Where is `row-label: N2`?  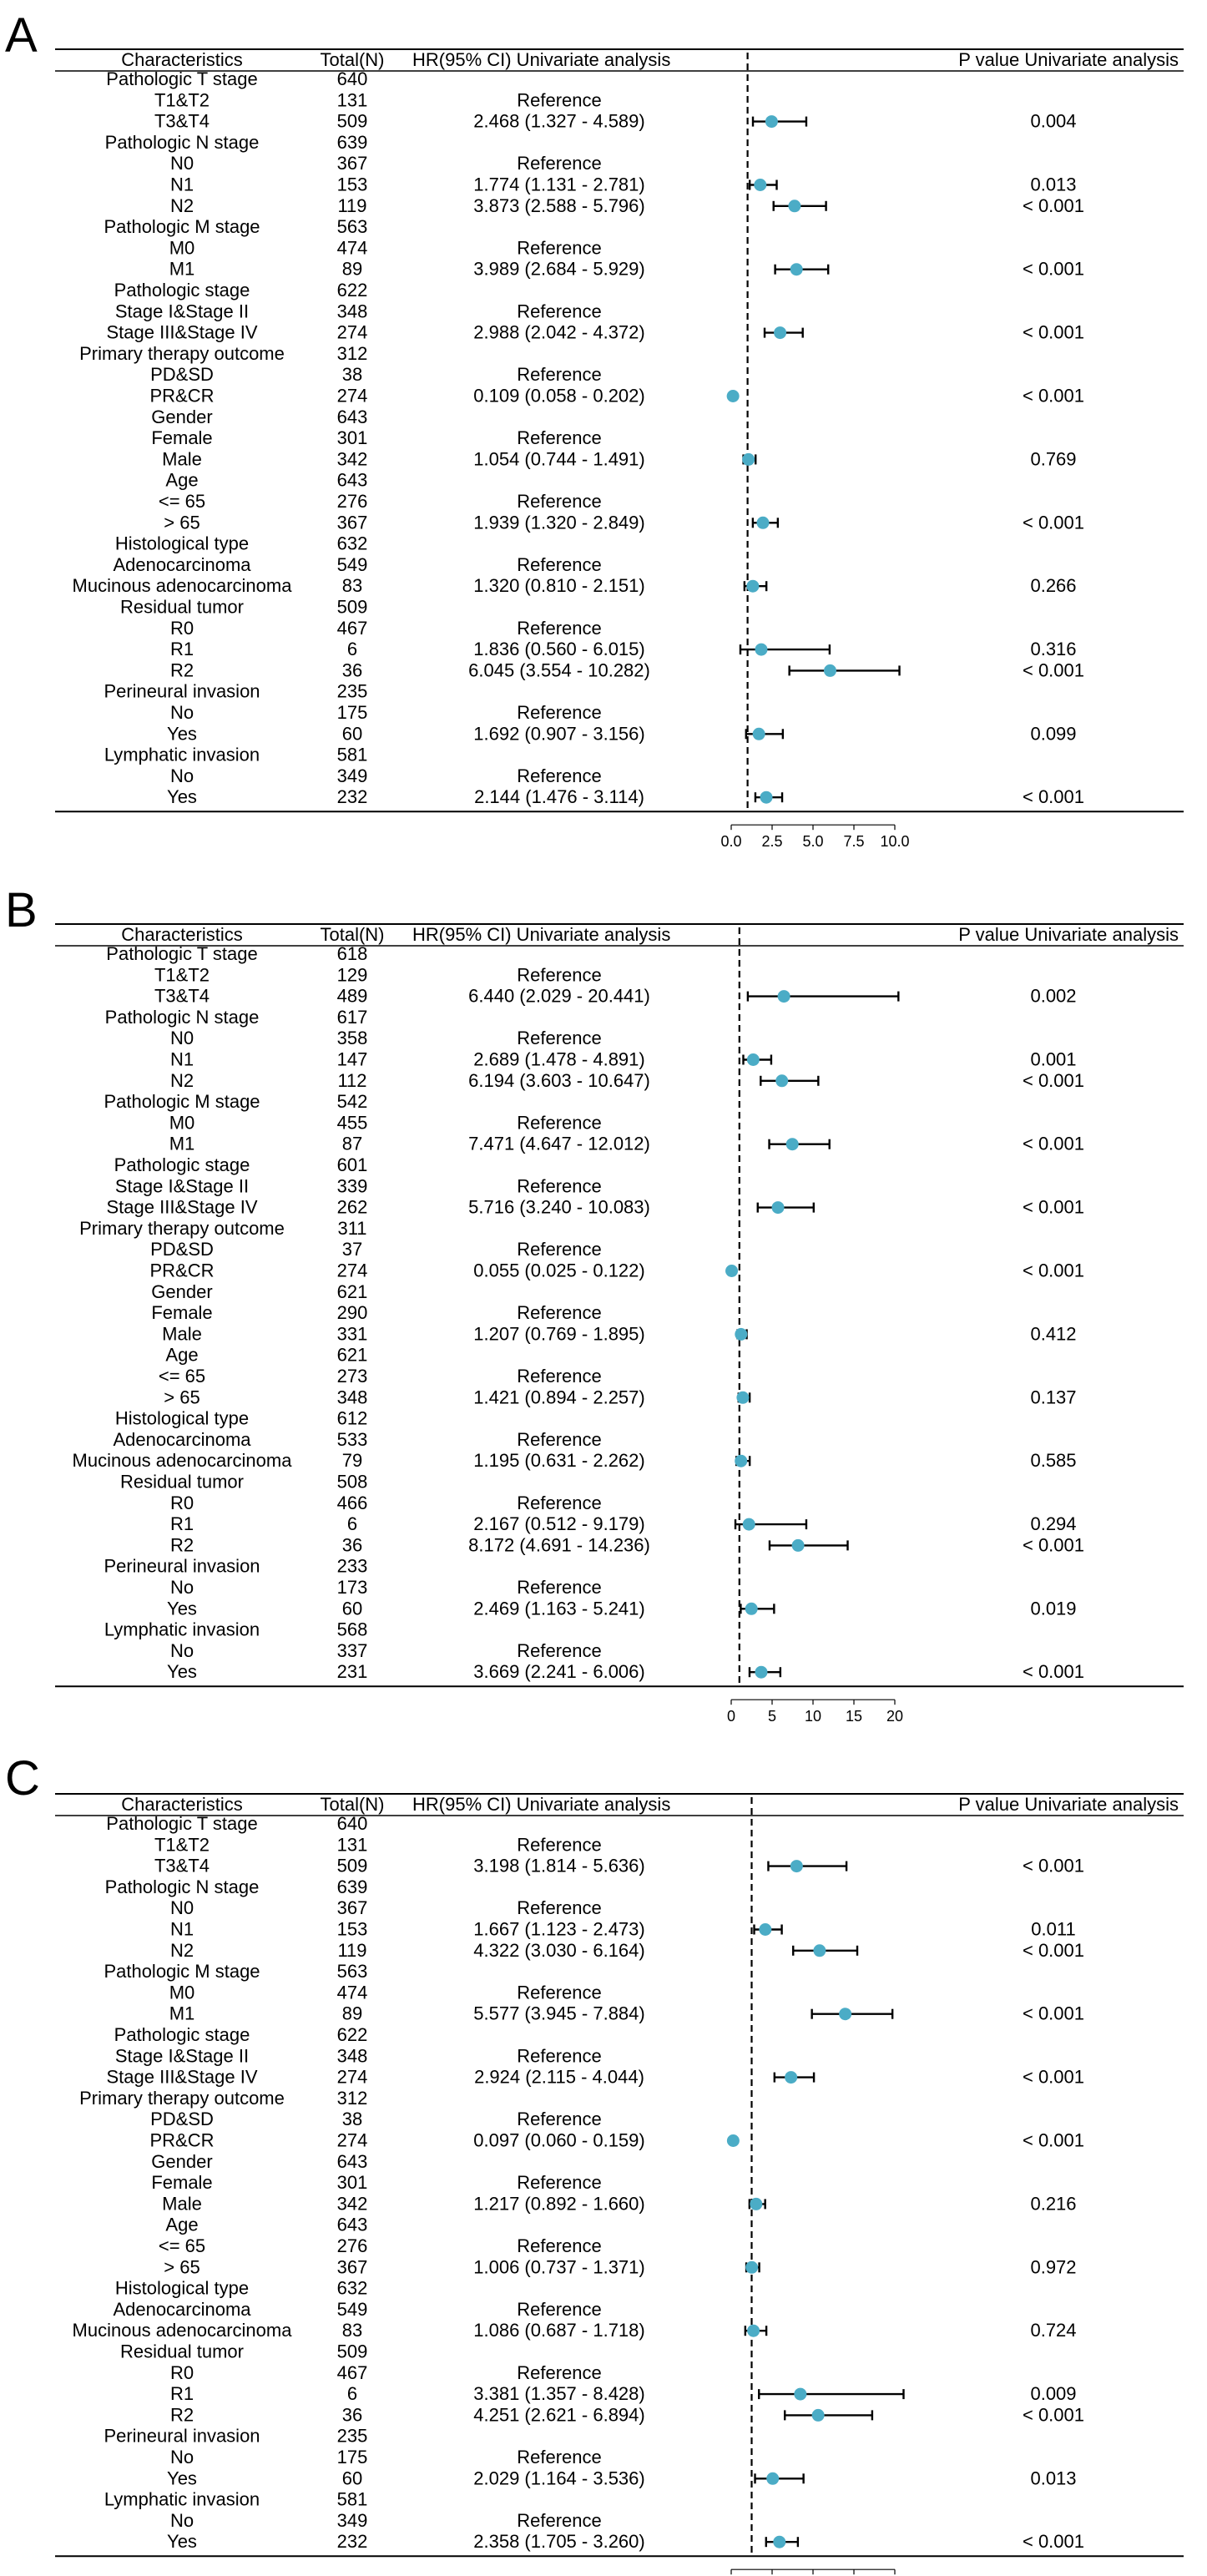
row-label: N2 is located at coordinates (182, 1080).